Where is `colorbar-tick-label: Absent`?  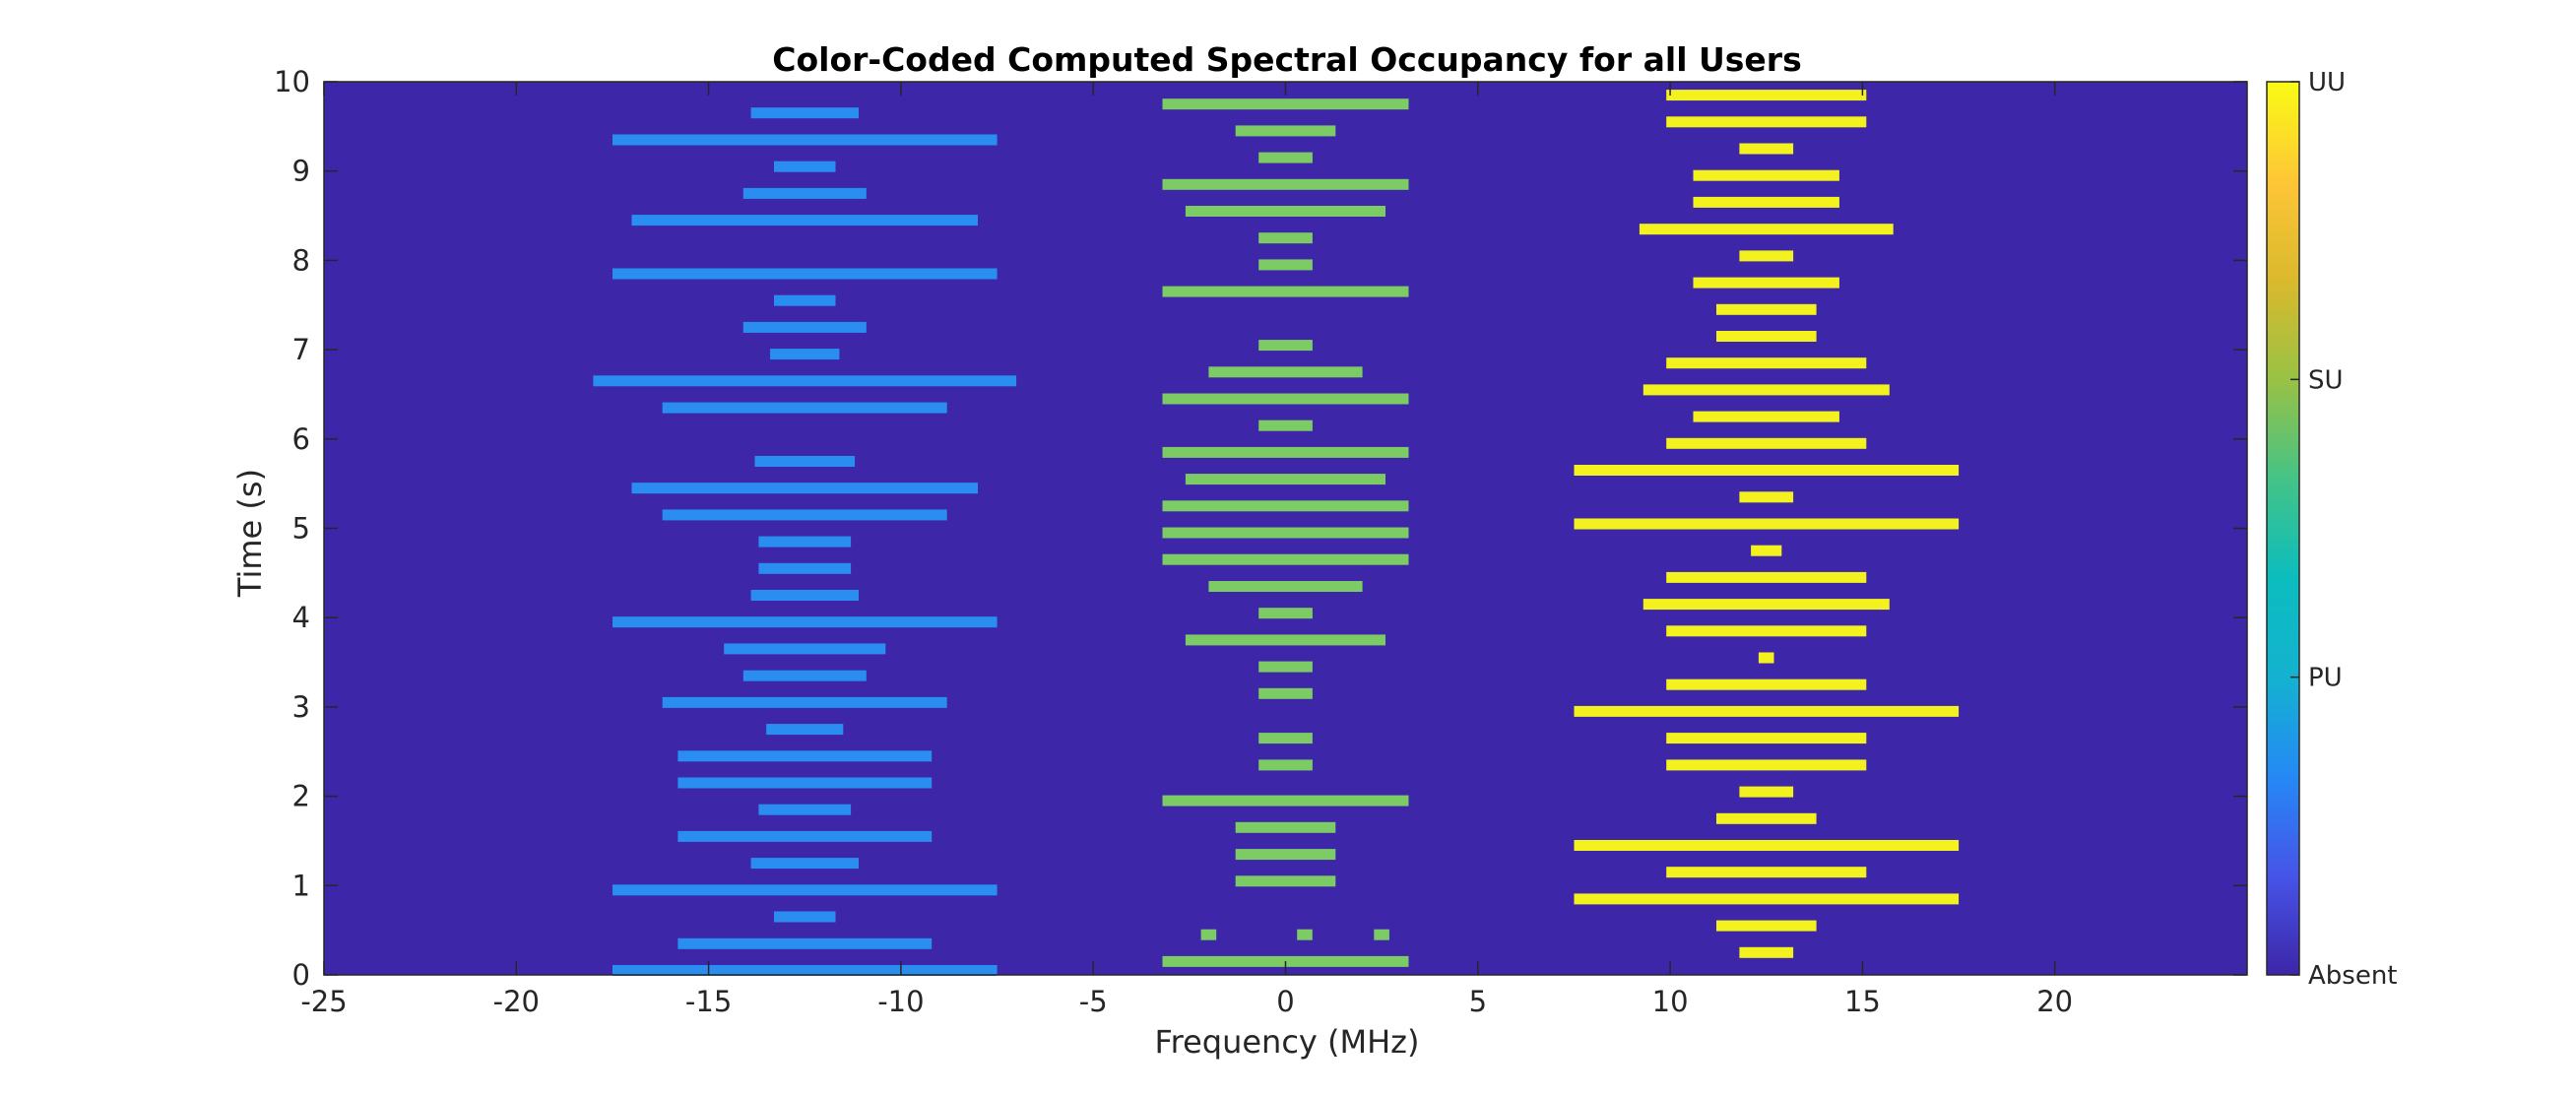 colorbar-tick-label: Absent is located at coordinates (2353, 976).